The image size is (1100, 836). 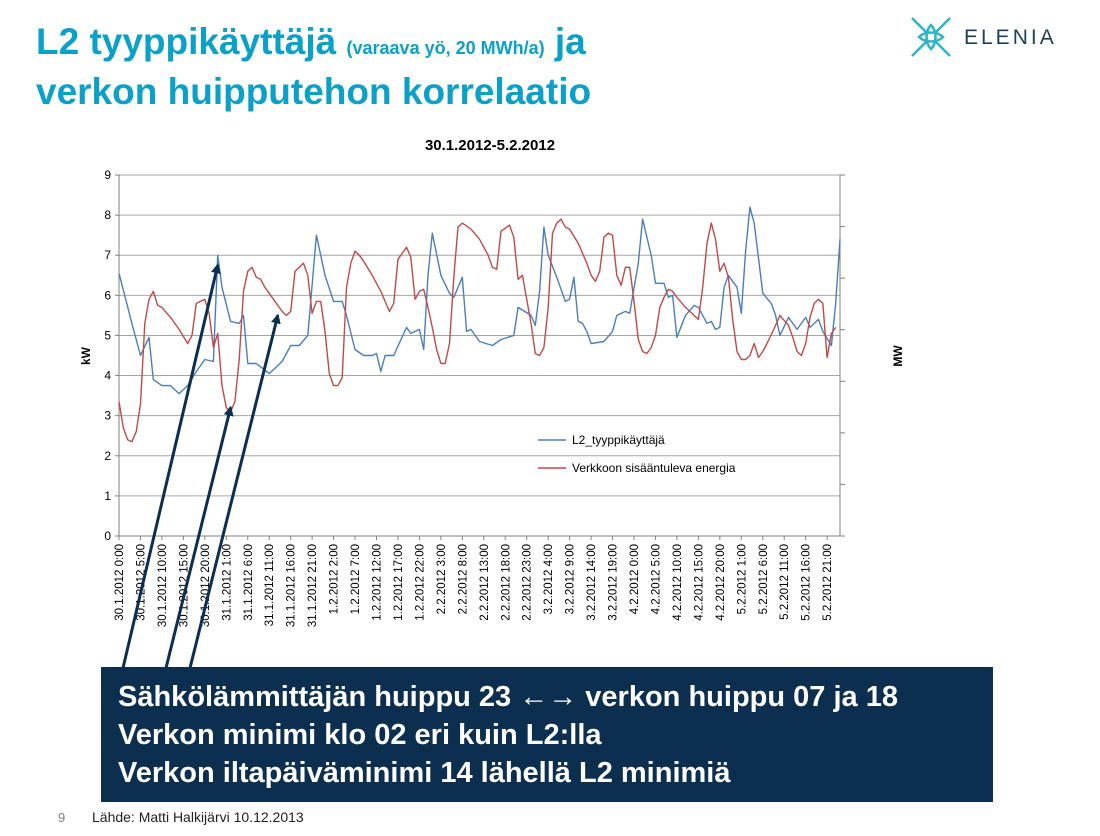 I want to click on page-number: 9, so click(x=62, y=817).